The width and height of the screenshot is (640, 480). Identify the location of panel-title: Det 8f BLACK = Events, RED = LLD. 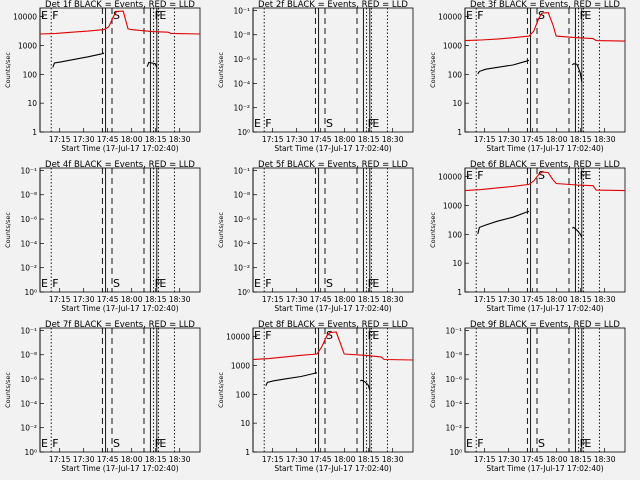
(333, 325).